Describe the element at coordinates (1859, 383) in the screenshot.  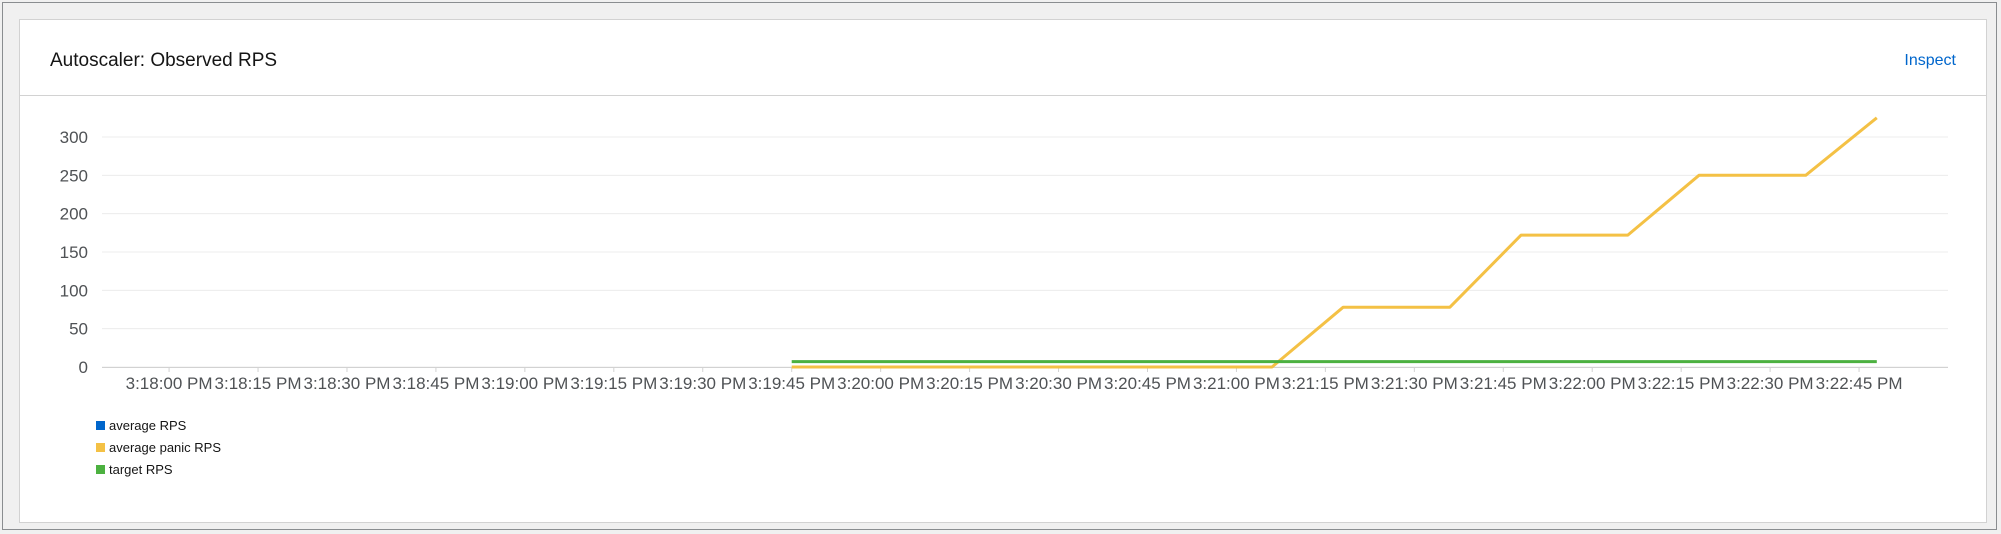
I see `x-tick-label: 3:22:45 PM` at that location.